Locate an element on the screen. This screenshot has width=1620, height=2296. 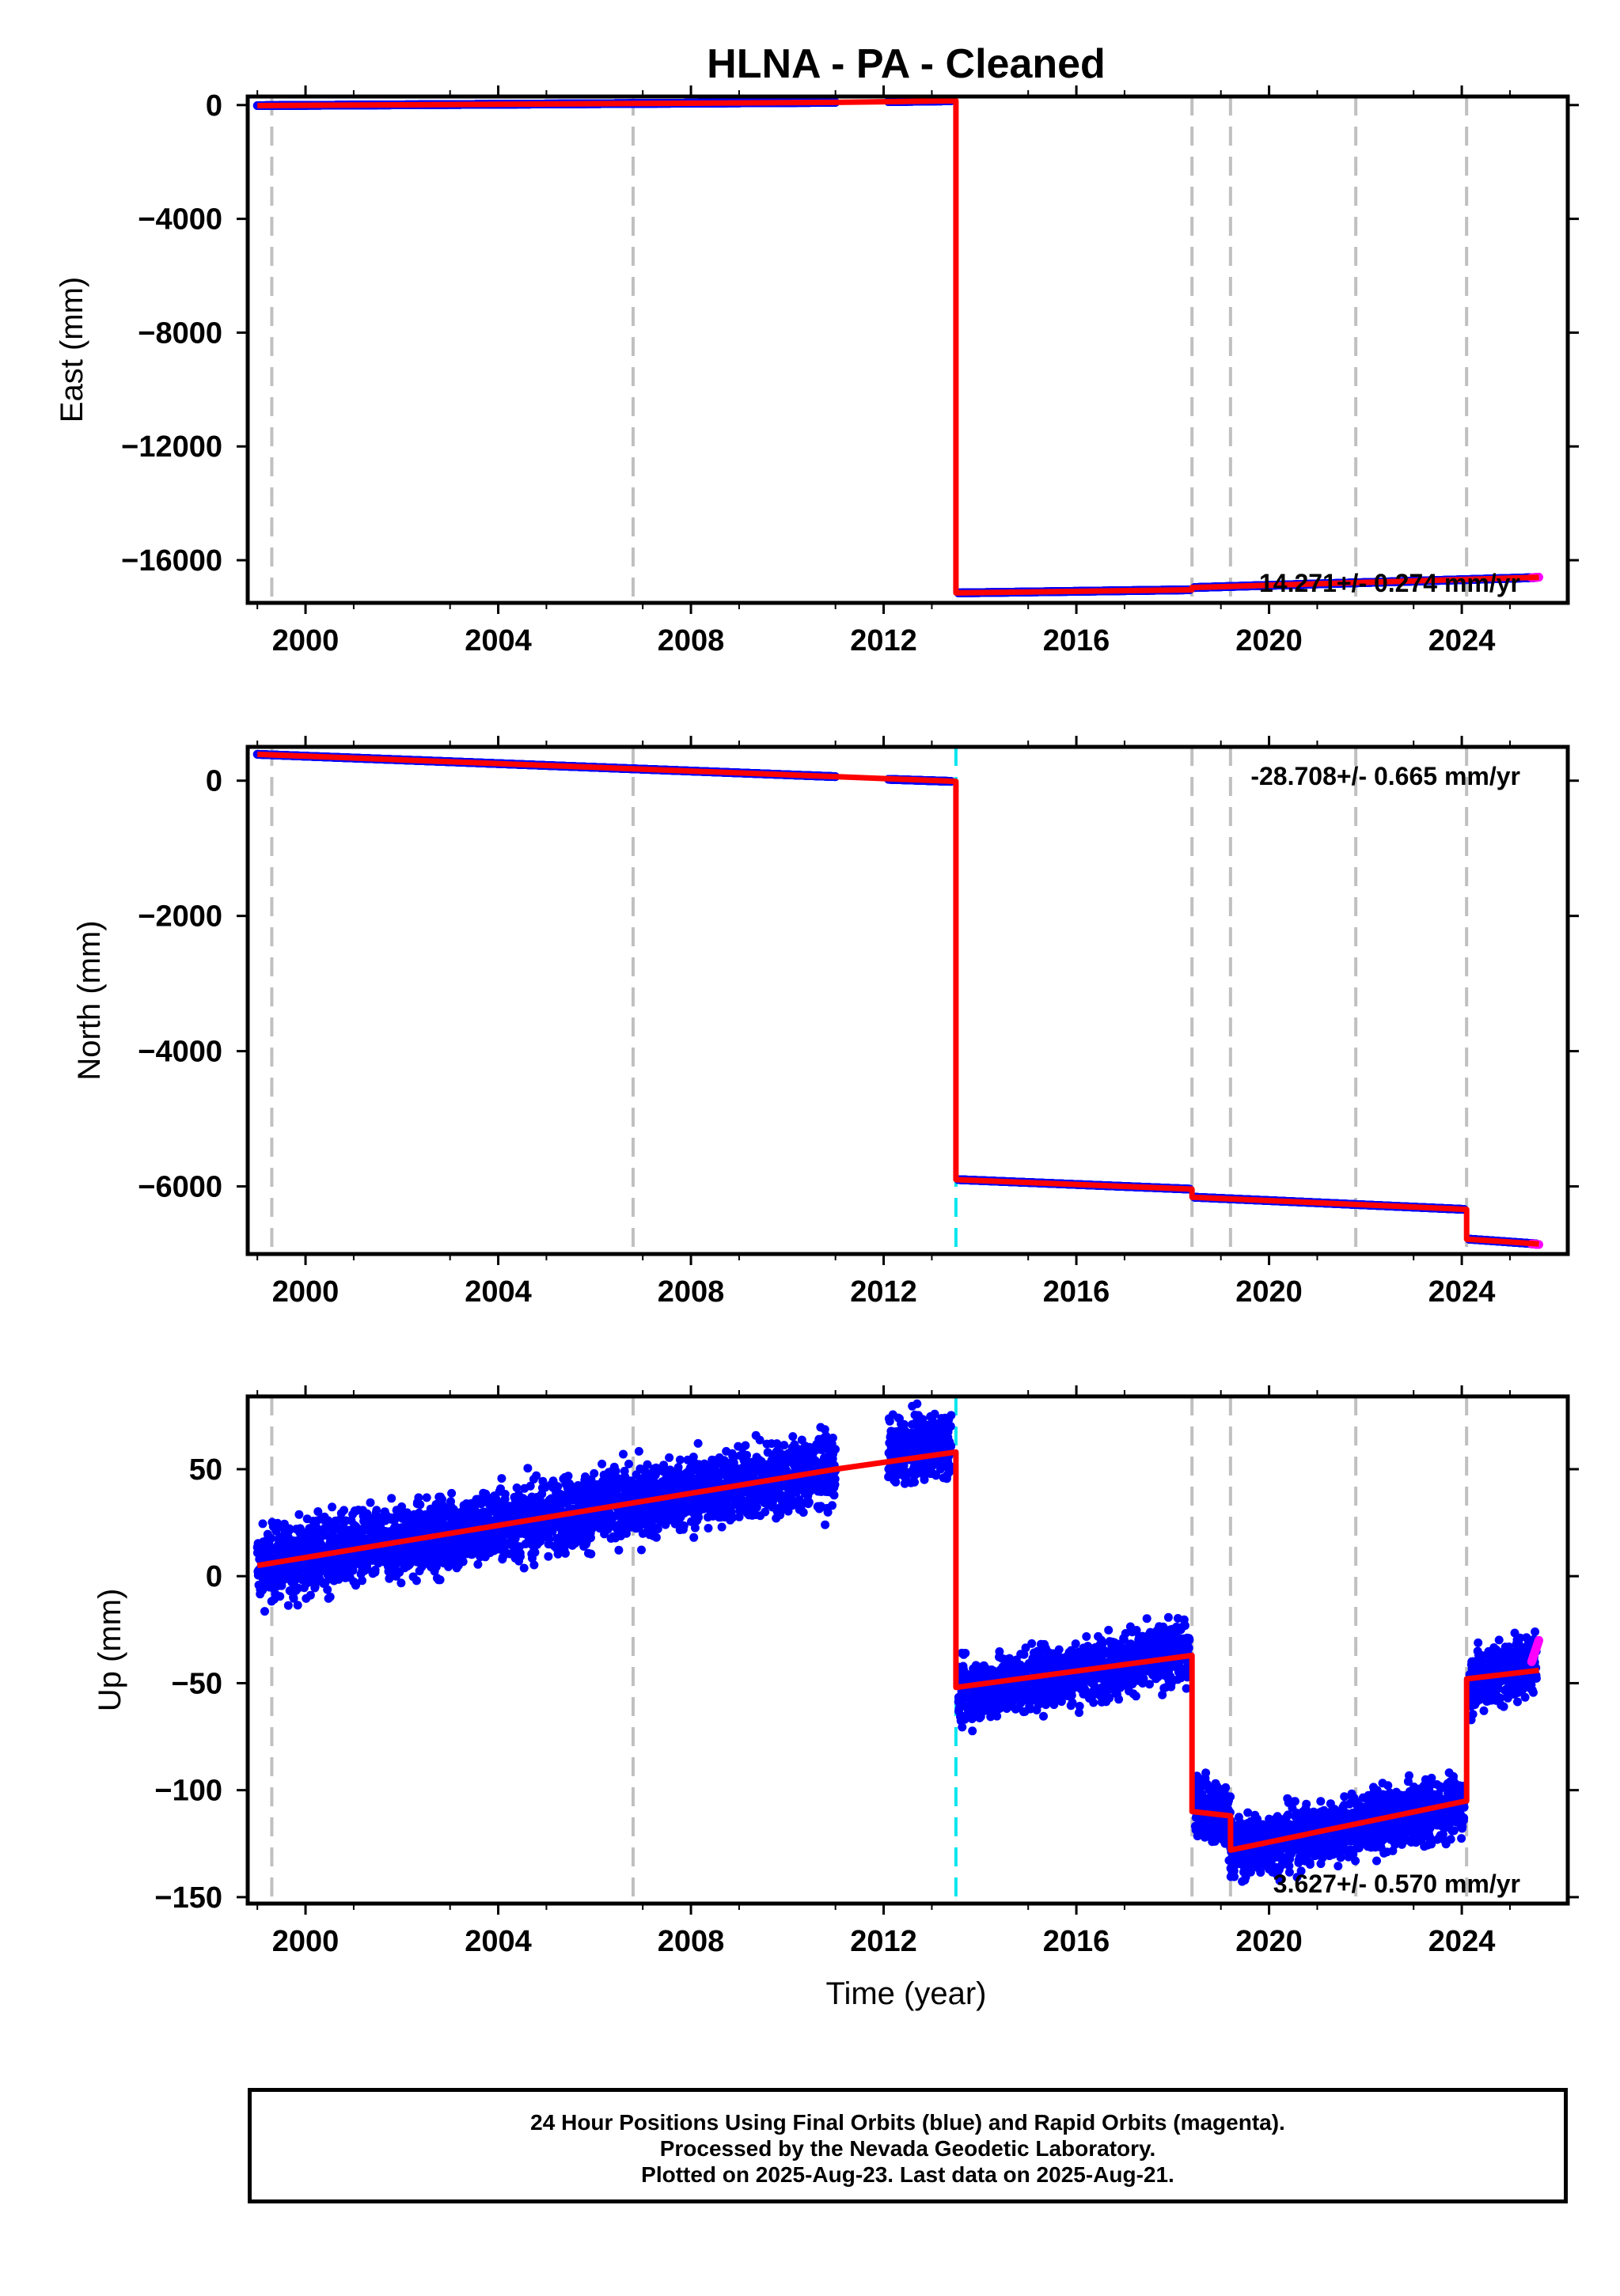
x-axis-label: Time (year) is located at coordinates (906, 1994).